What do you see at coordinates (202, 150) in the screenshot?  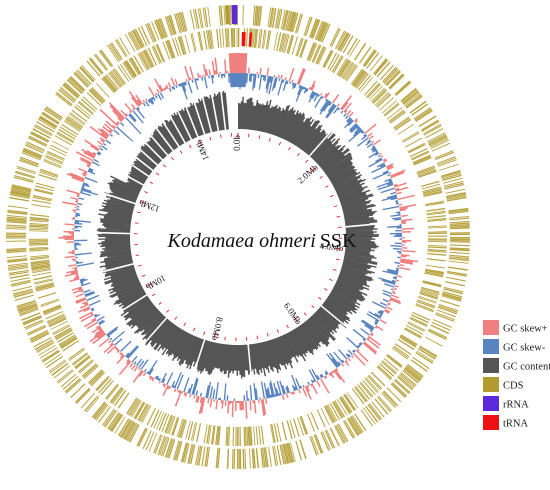 I see `scale-tick-label: 14Mb` at bounding box center [202, 150].